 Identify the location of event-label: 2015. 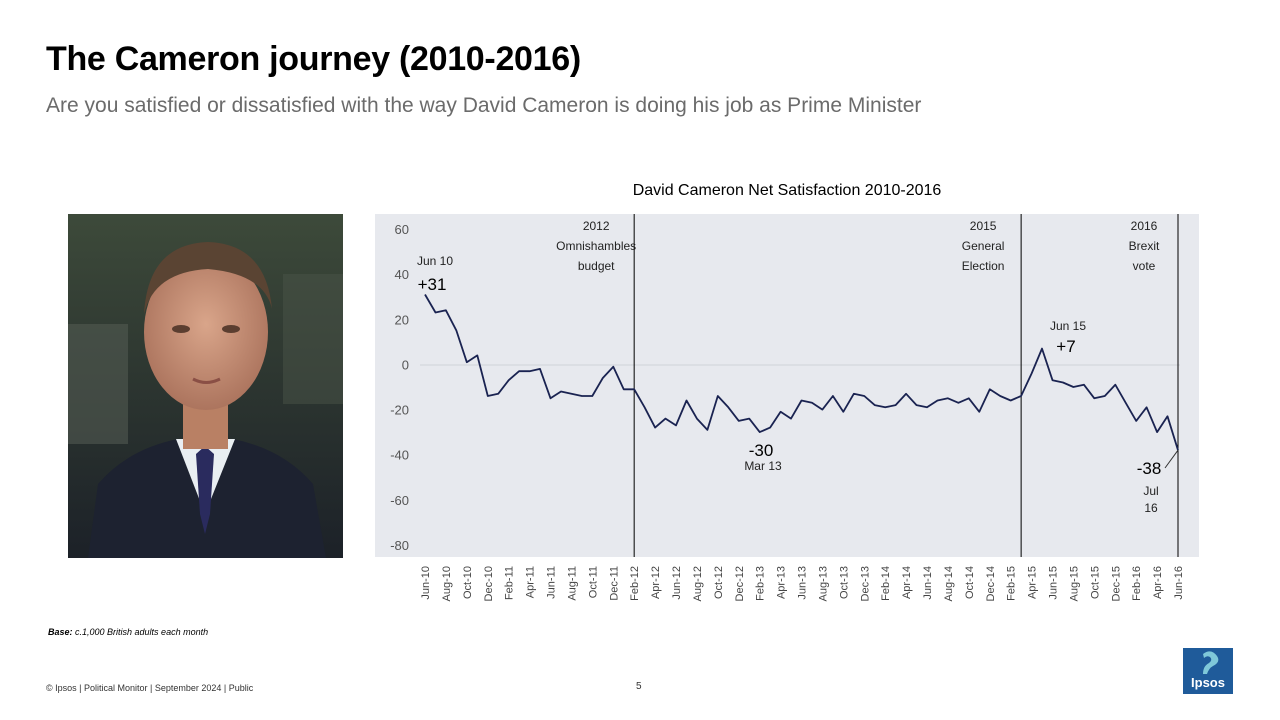
(983, 226).